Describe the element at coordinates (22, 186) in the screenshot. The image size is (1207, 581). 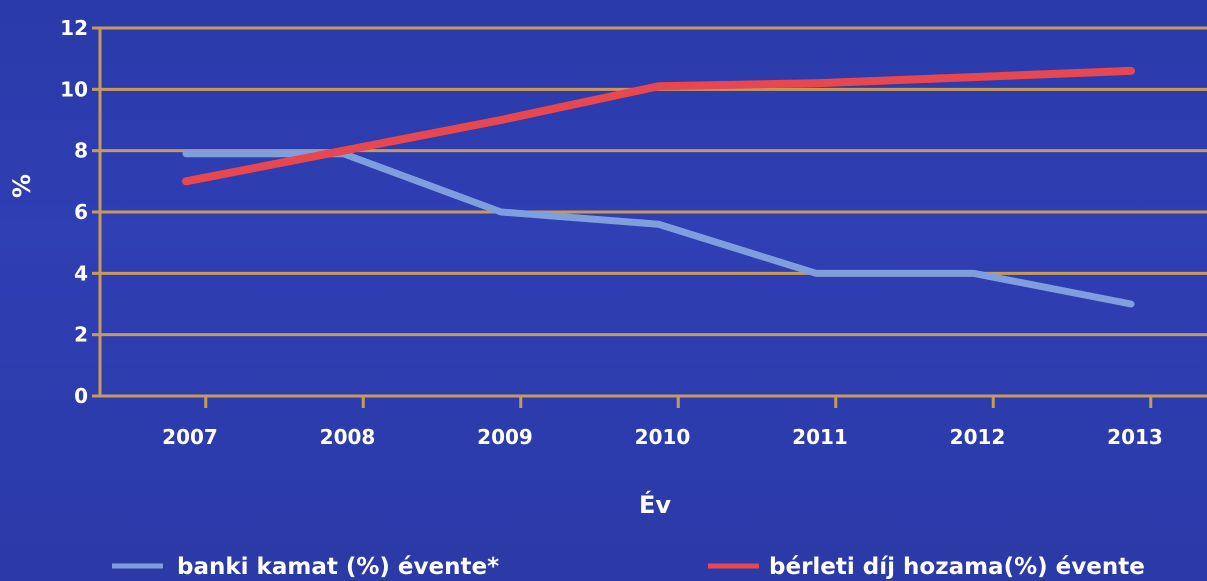
I see `y-axis-title: %` at that location.